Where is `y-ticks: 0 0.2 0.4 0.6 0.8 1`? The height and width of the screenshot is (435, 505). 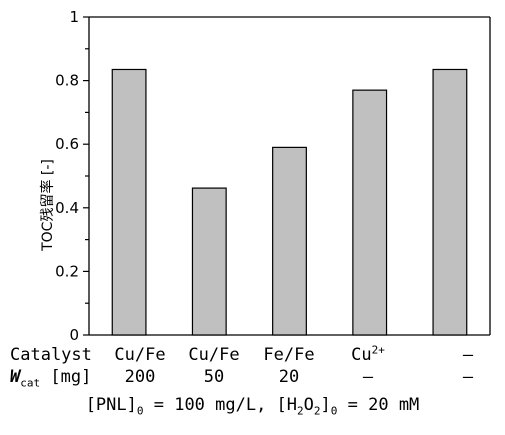 y-ticks: 0 0.2 0.4 0.6 0.8 1 is located at coordinates (72, 174).